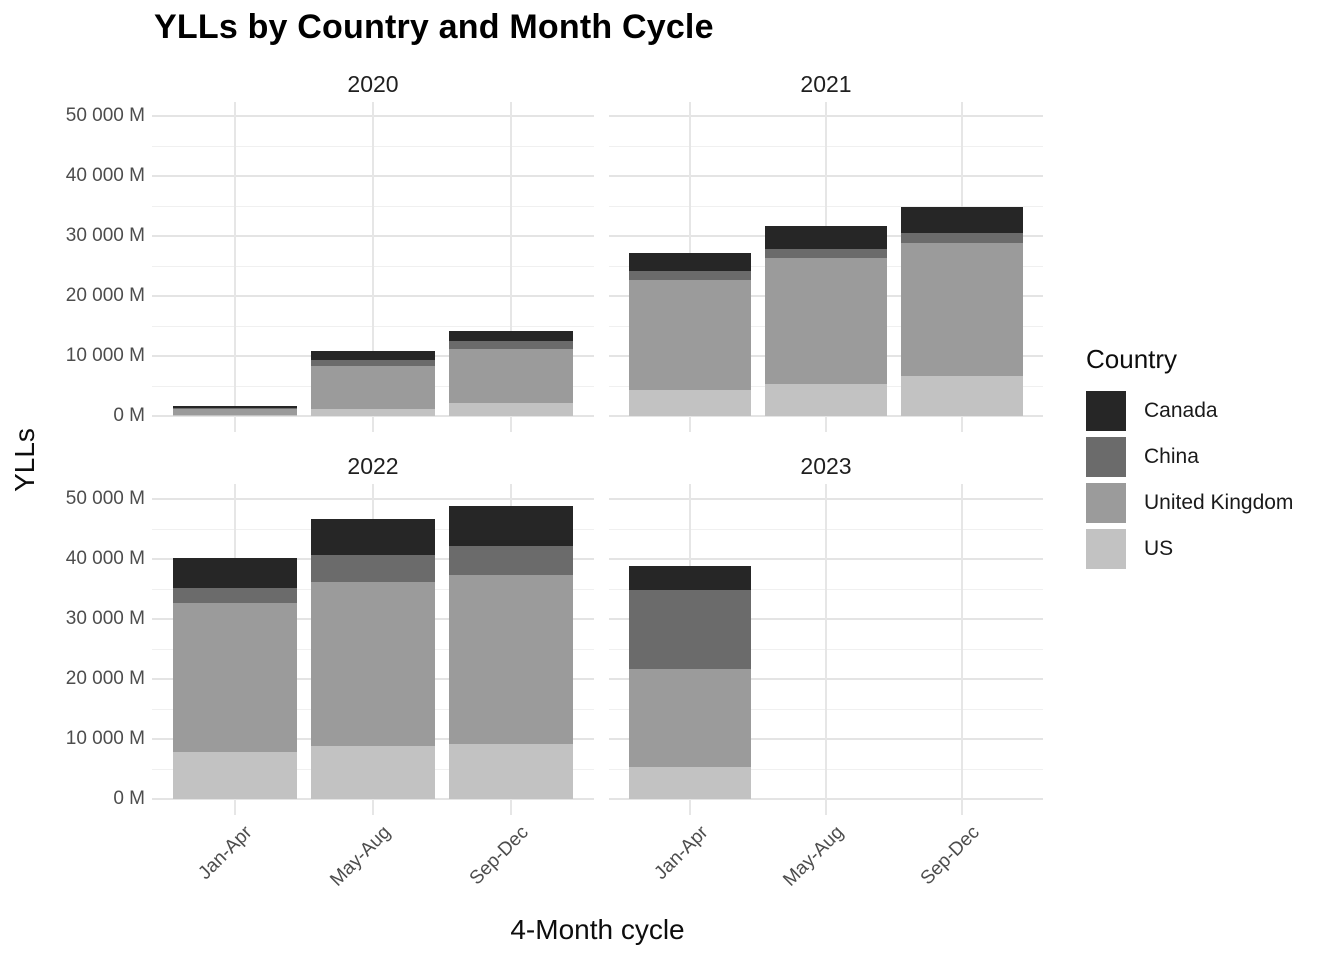  I want to click on facet-strip-2020: 2020, so click(373, 84).